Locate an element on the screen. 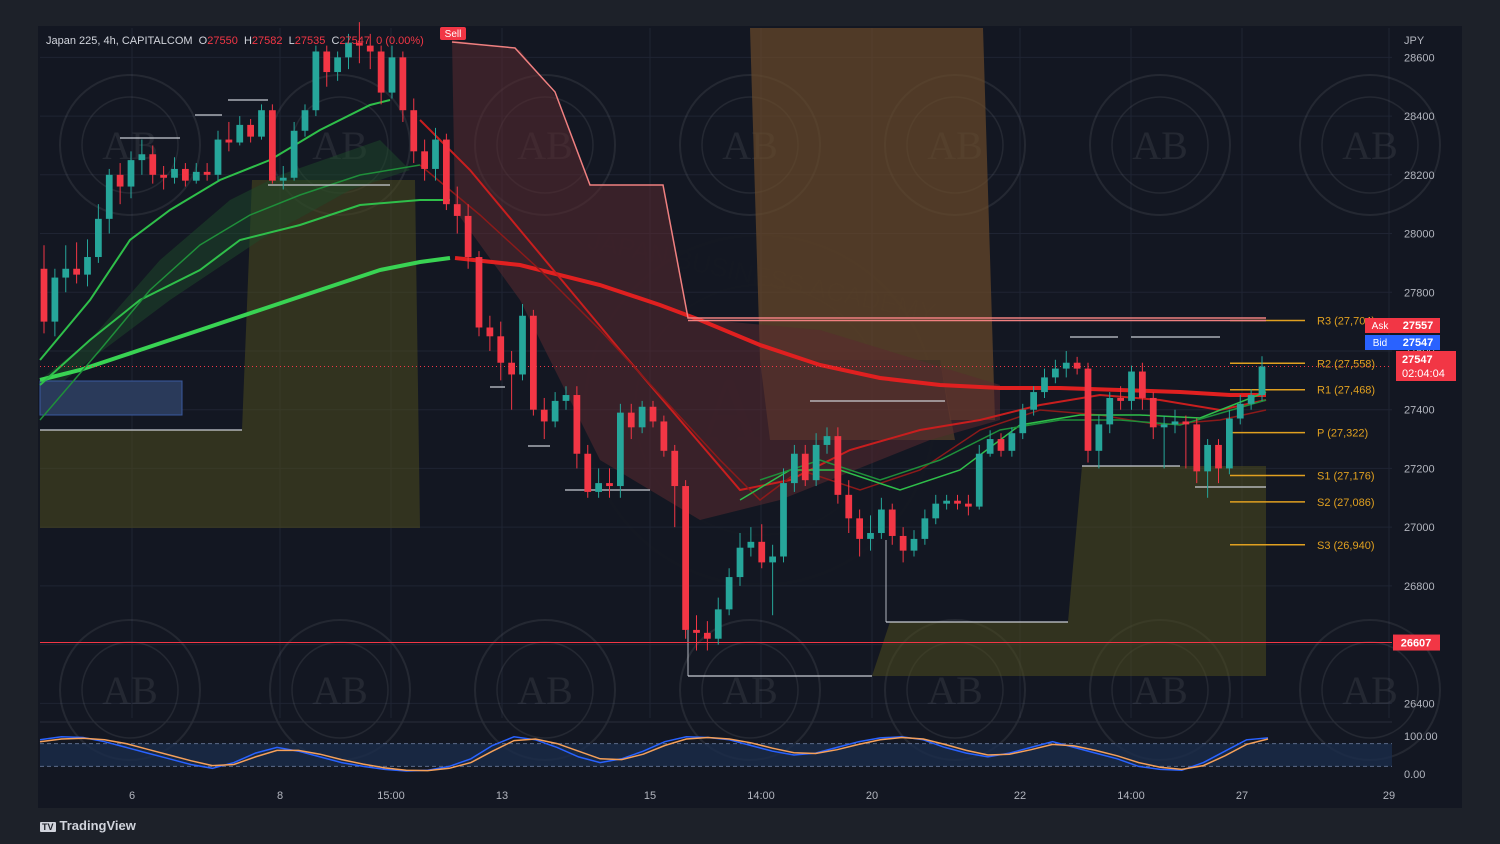 Image resolution: width=1500 pixels, height=844 pixels. price-tick-label: 27400 is located at coordinates (1419, 411).